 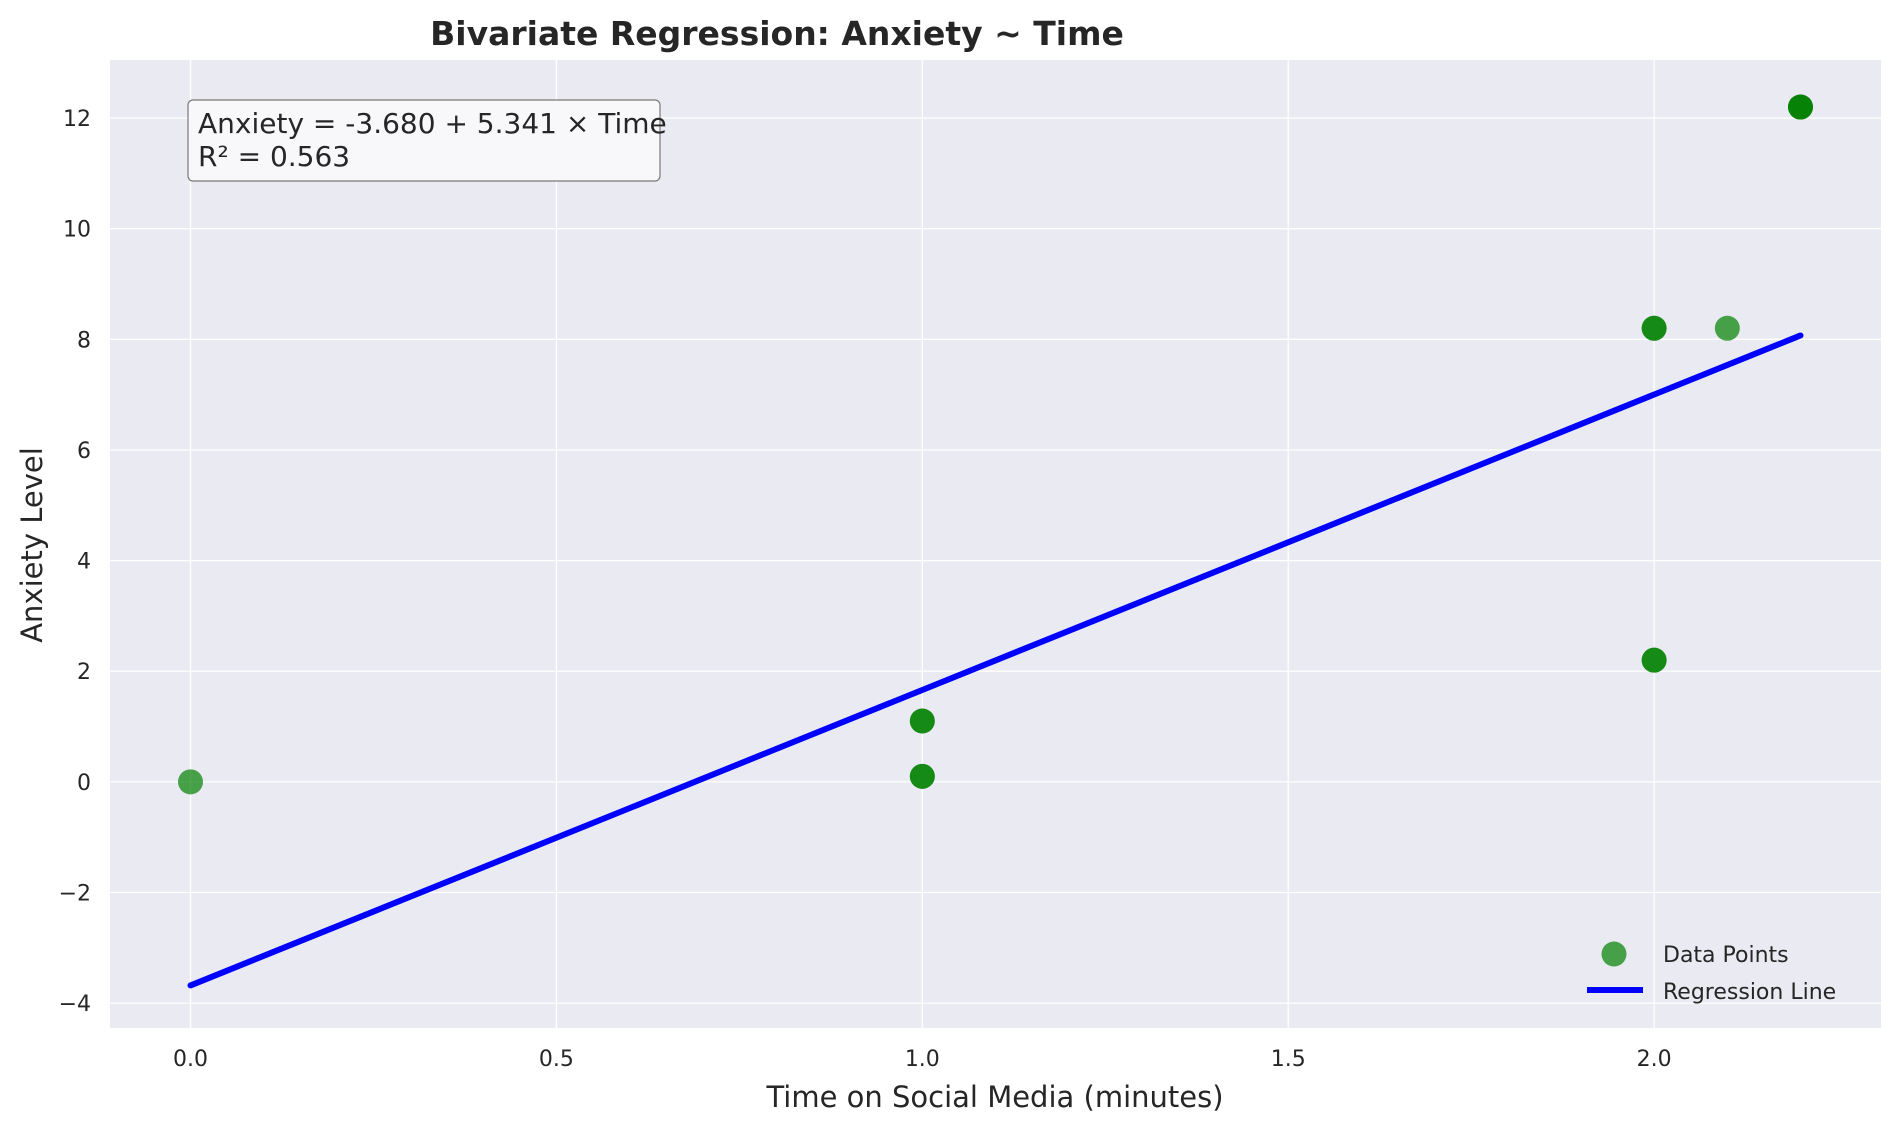 I want to click on legend-label-data-points: Data Points, so click(x=1726, y=955).